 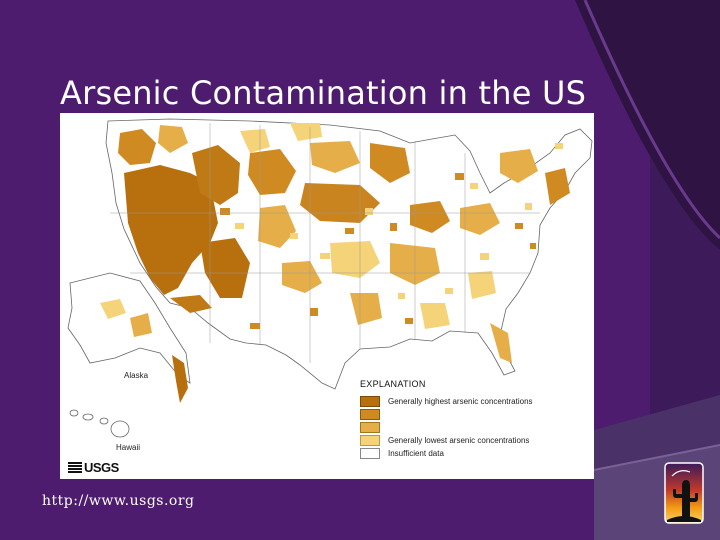 I want to click on hawaii-label: Hawaii, so click(x=128, y=447).